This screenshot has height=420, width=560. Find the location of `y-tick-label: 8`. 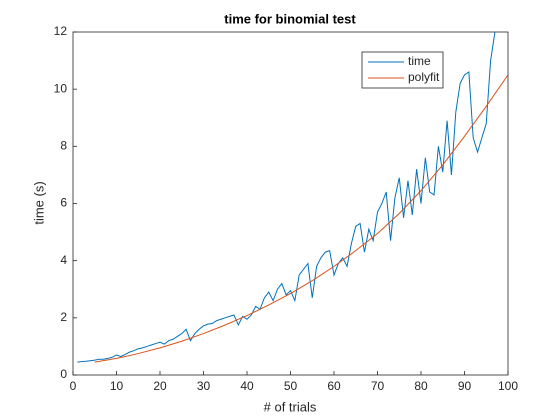

y-tick-label: 8 is located at coordinates (63, 146).